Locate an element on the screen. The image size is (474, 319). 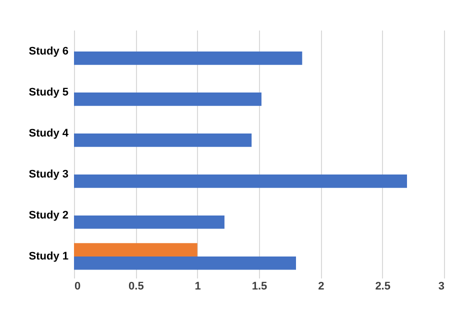
x-tick-label: 0 is located at coordinates (77, 286).